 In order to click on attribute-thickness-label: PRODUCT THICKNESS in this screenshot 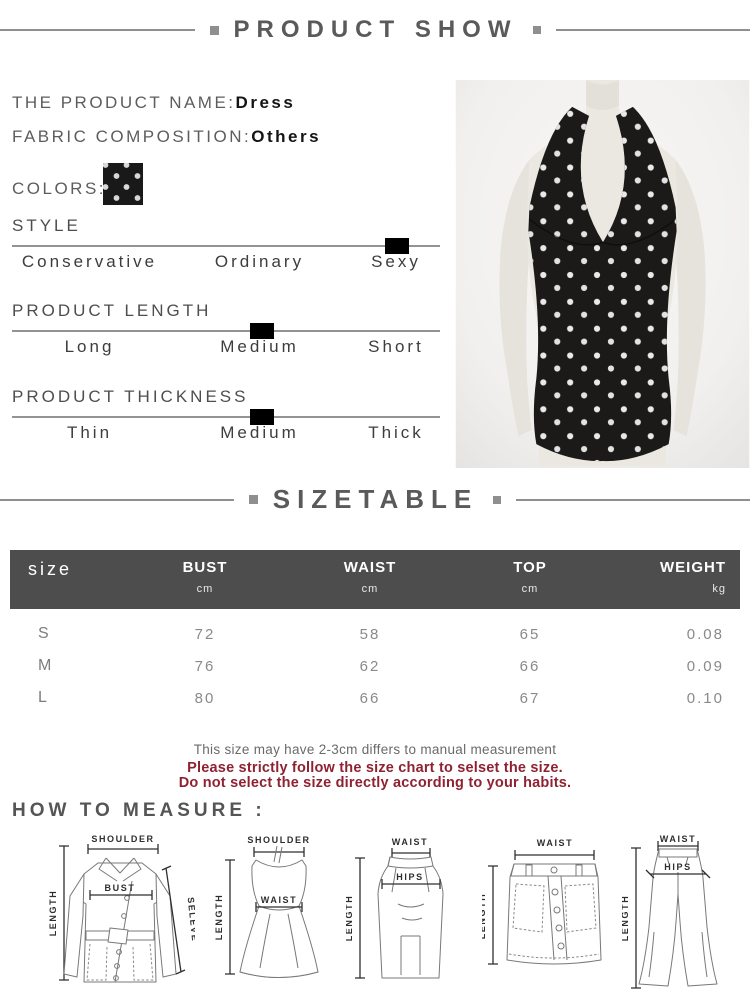, I will do `click(130, 396)`.